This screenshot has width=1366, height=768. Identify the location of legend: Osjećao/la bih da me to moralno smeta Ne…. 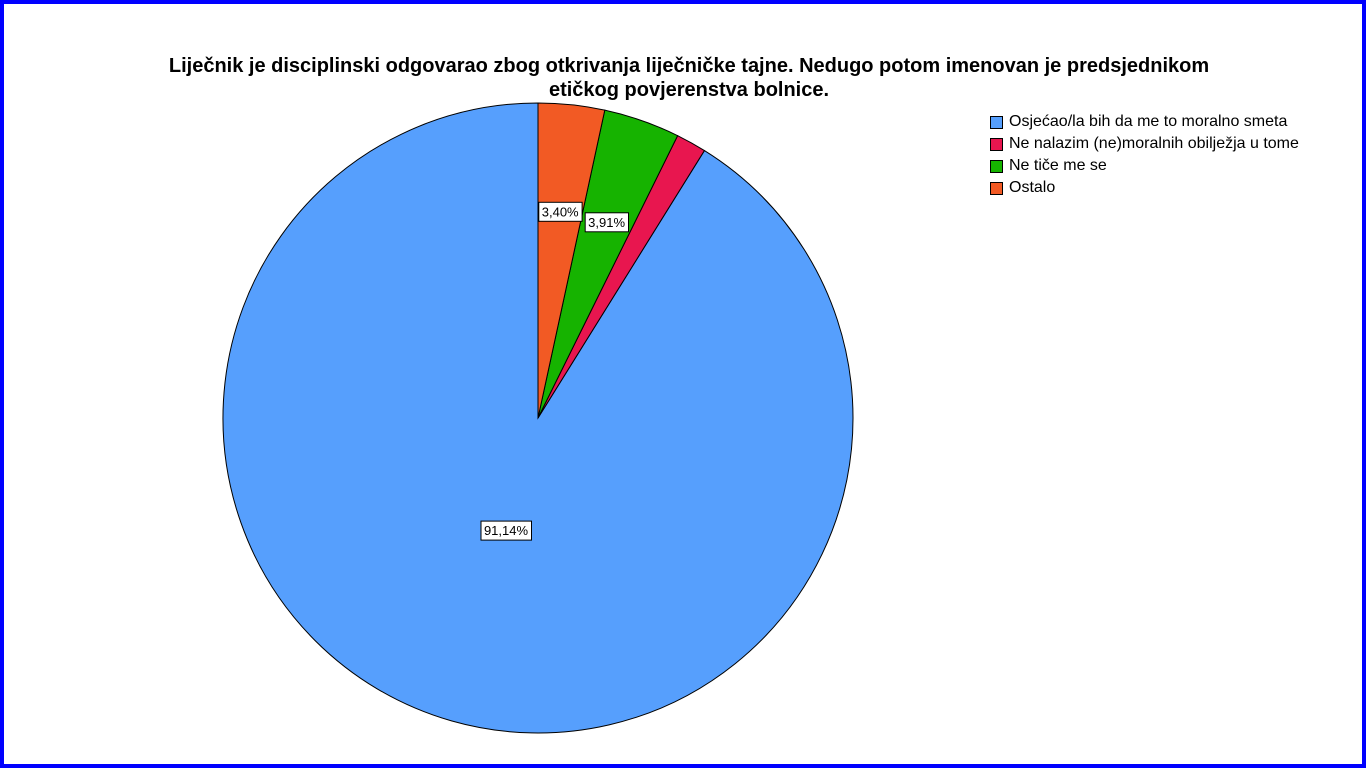
(1150, 158).